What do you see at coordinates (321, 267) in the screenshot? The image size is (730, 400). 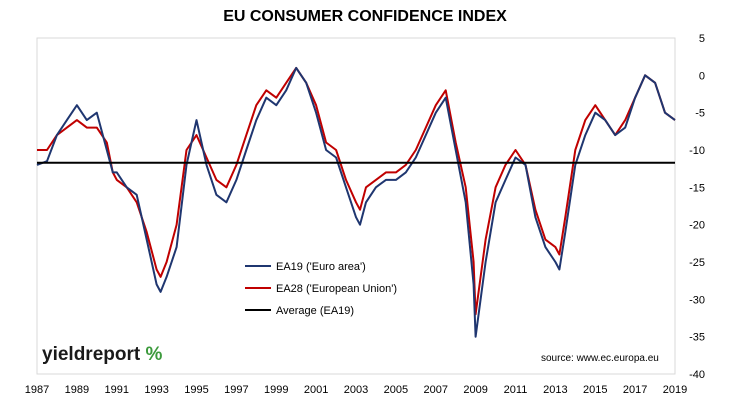 I see `legend-label-0: EA19 ('Euro area')` at bounding box center [321, 267].